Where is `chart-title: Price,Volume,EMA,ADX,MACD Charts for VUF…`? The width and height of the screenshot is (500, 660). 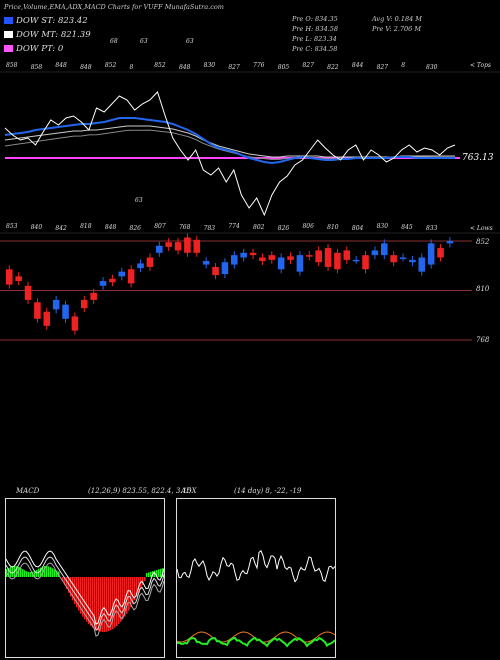 chart-title: Price,Volume,EMA,ADX,MACD Charts for VUF… is located at coordinates (114, 7).